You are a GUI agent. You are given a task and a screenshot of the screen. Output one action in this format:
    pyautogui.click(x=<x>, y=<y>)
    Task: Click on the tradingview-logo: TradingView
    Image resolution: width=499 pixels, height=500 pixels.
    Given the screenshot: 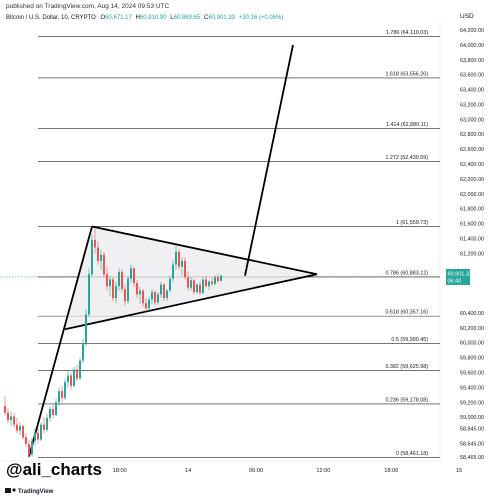 What is the action you would take?
    pyautogui.click(x=29, y=491)
    